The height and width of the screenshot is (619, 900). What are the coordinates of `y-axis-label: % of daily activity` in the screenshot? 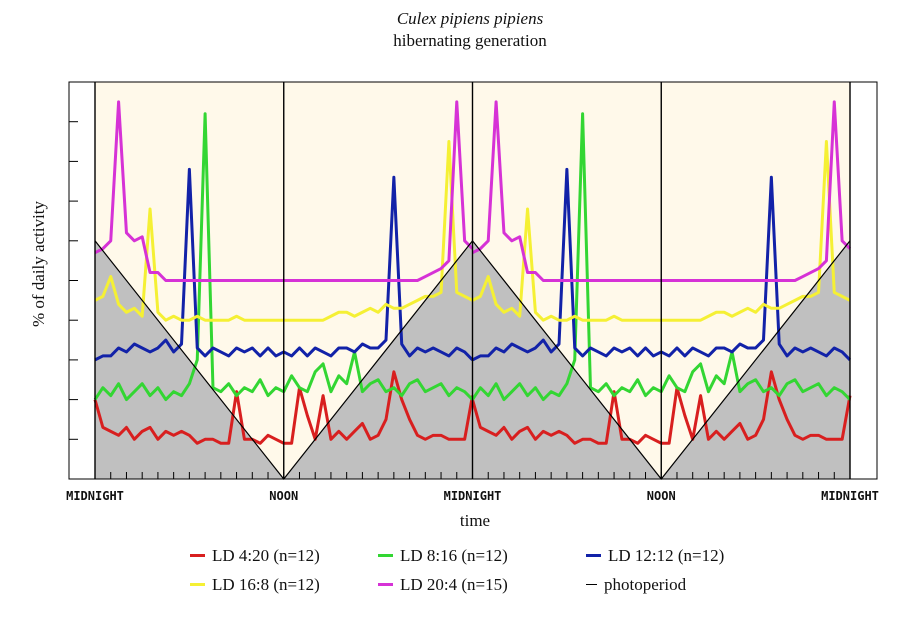 It's located at (38, 264).